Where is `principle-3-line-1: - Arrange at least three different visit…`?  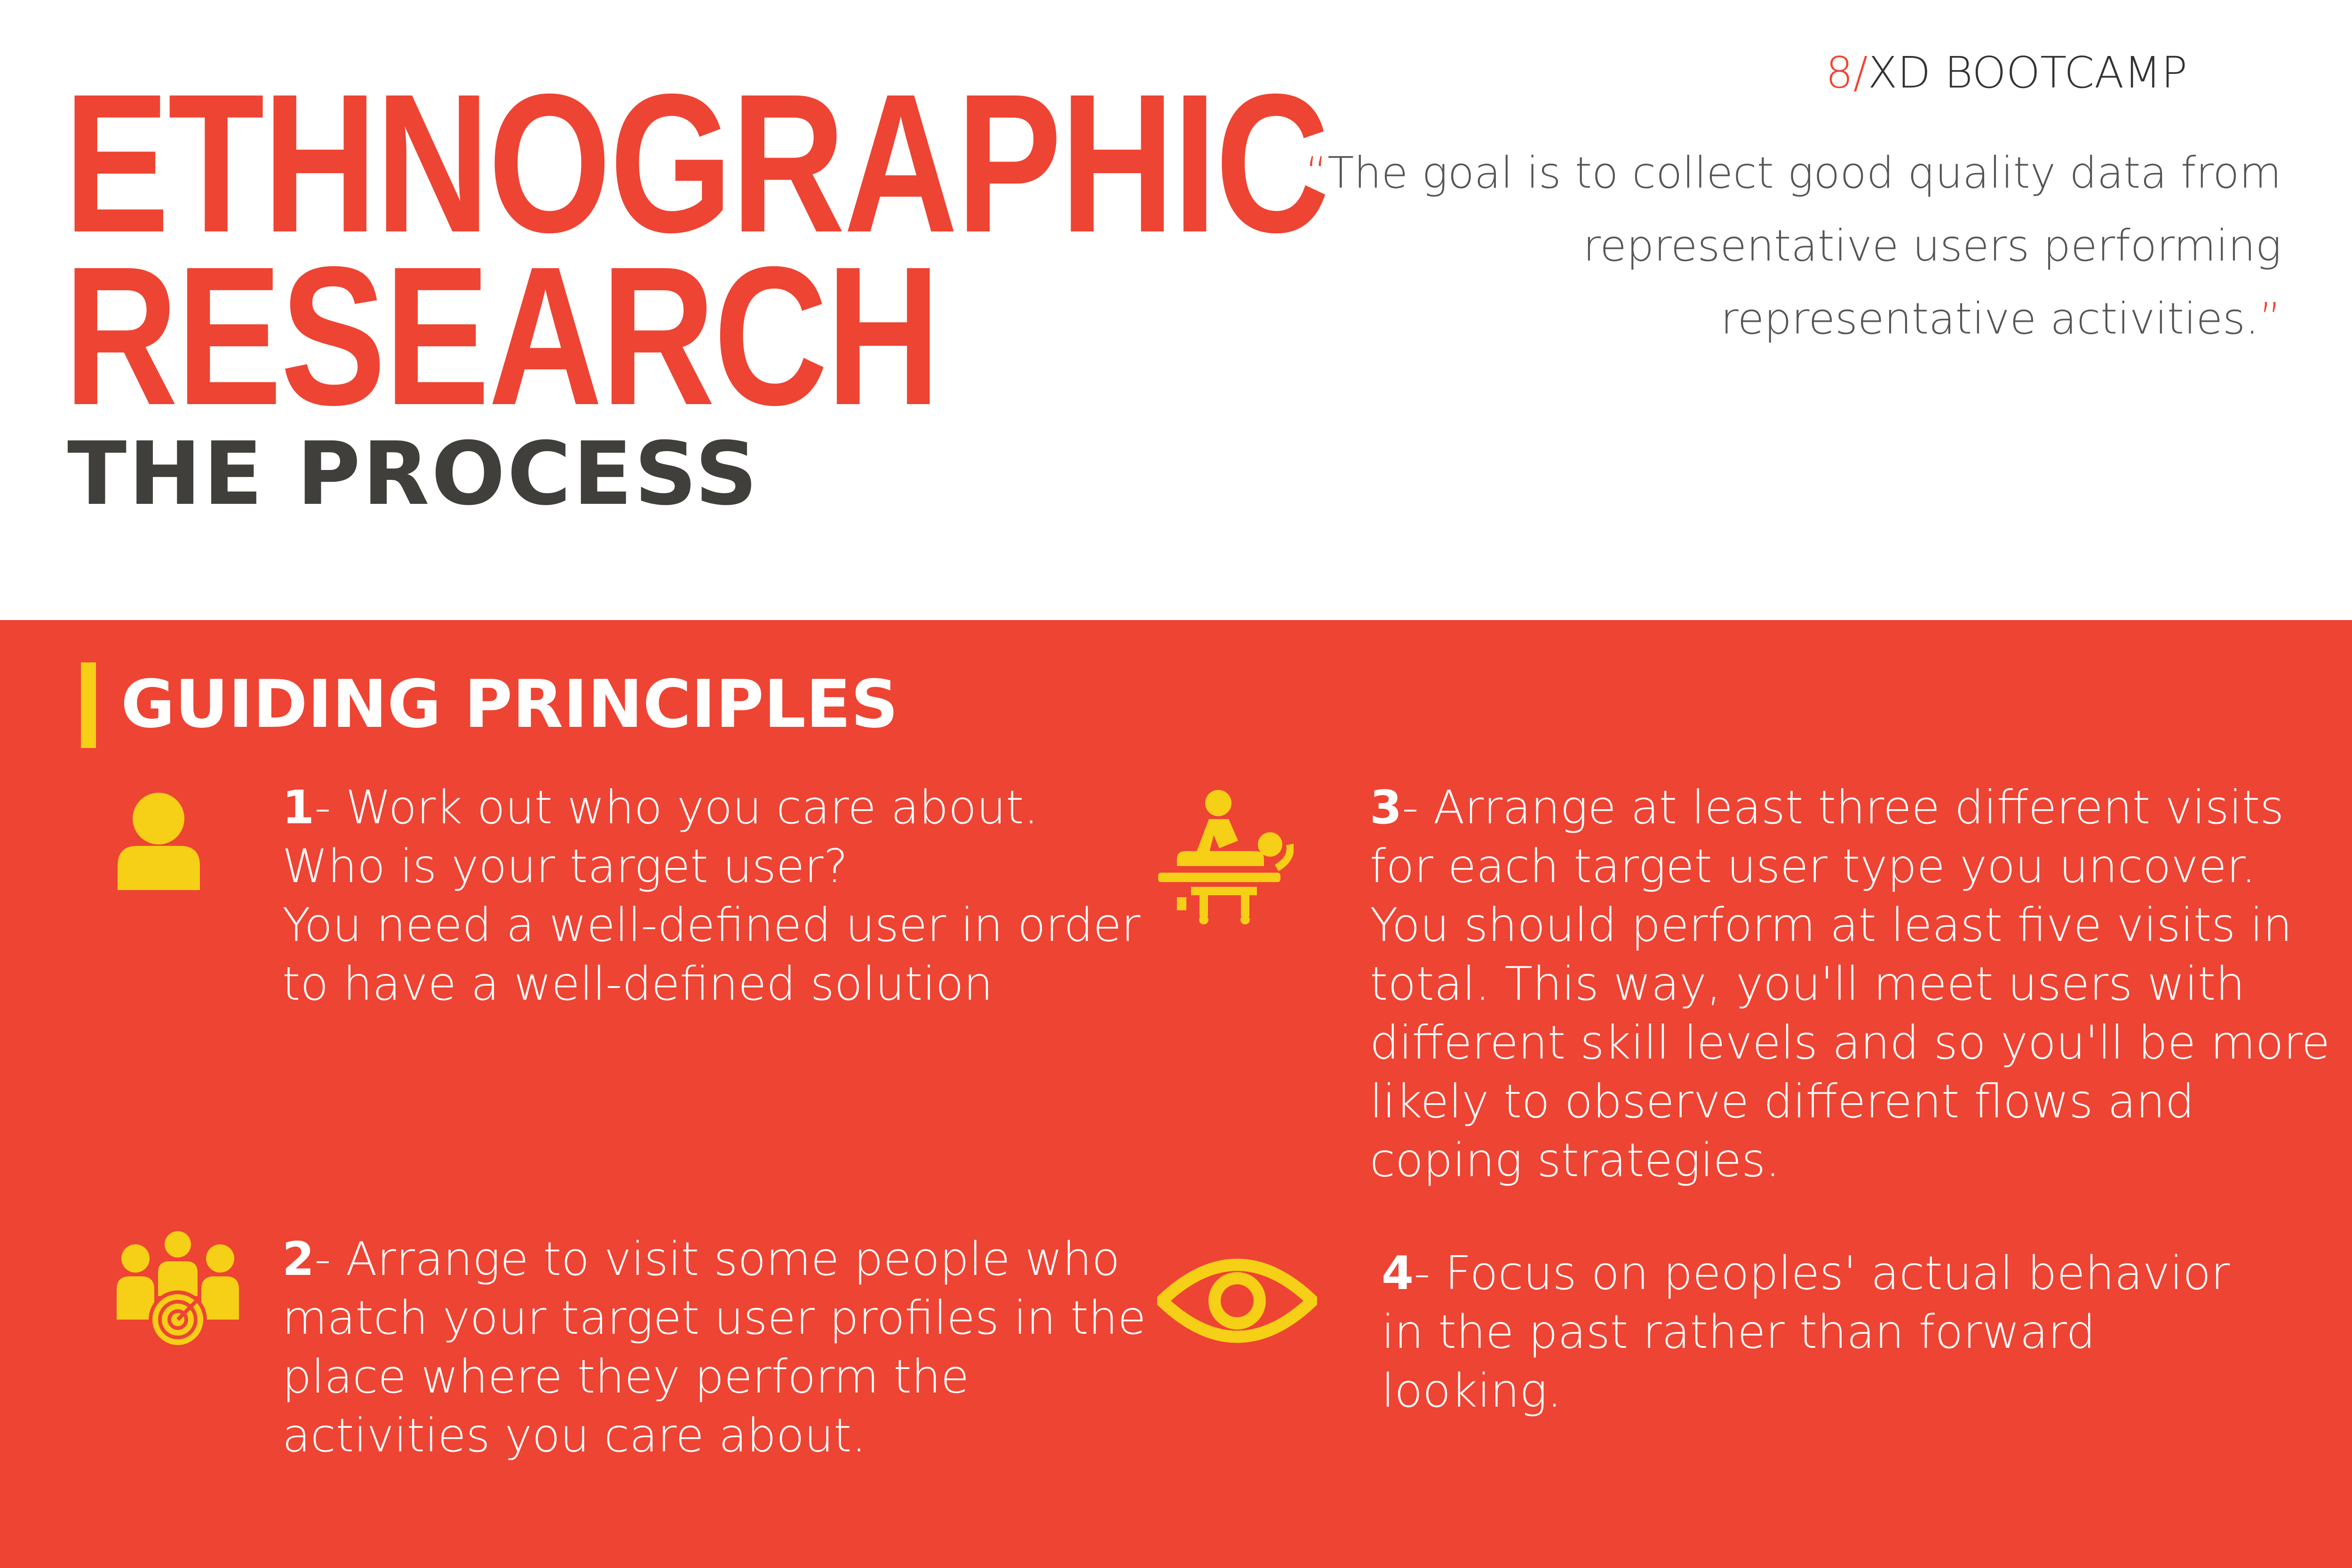
principle-3-line-1: - Arrange at least three different visit… is located at coordinates (1843, 808).